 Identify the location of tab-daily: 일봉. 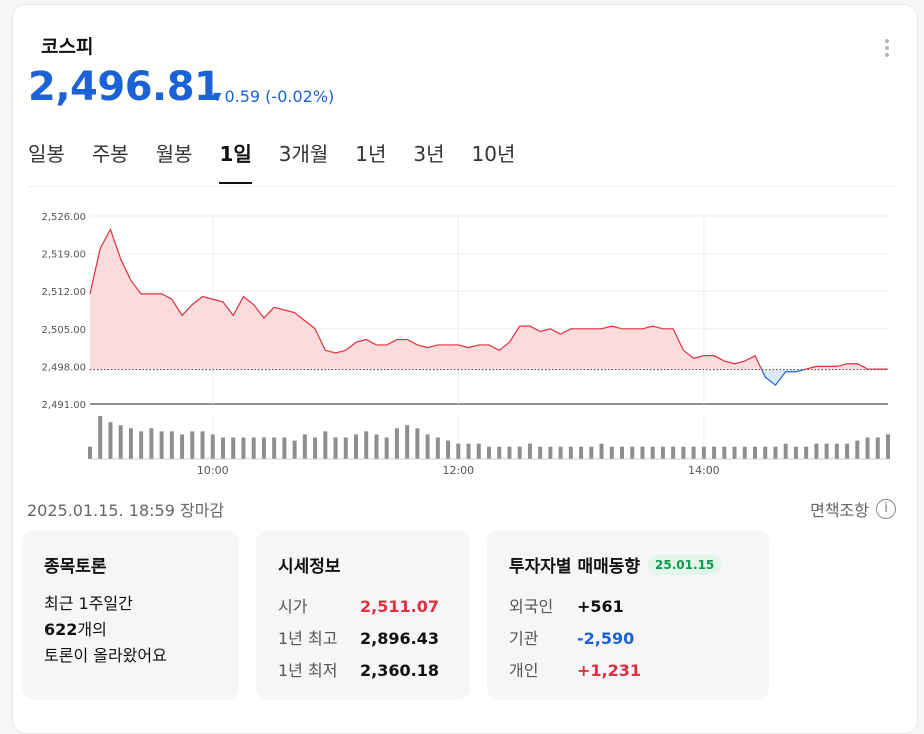
(46, 154).